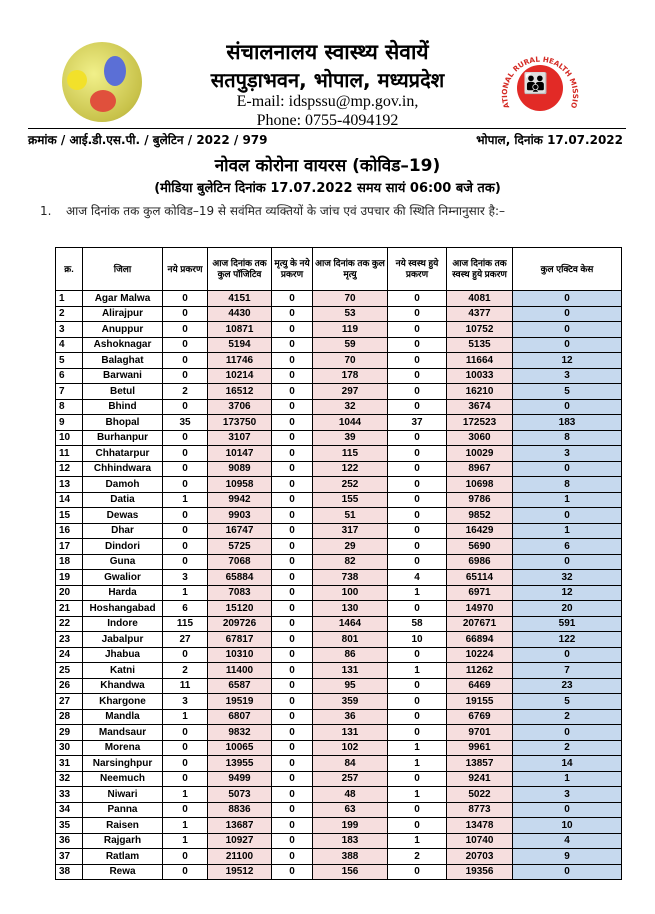 The height and width of the screenshot is (914, 655). Describe the element at coordinates (239, 670) in the screenshot. I see `table-cell: 11400` at that location.